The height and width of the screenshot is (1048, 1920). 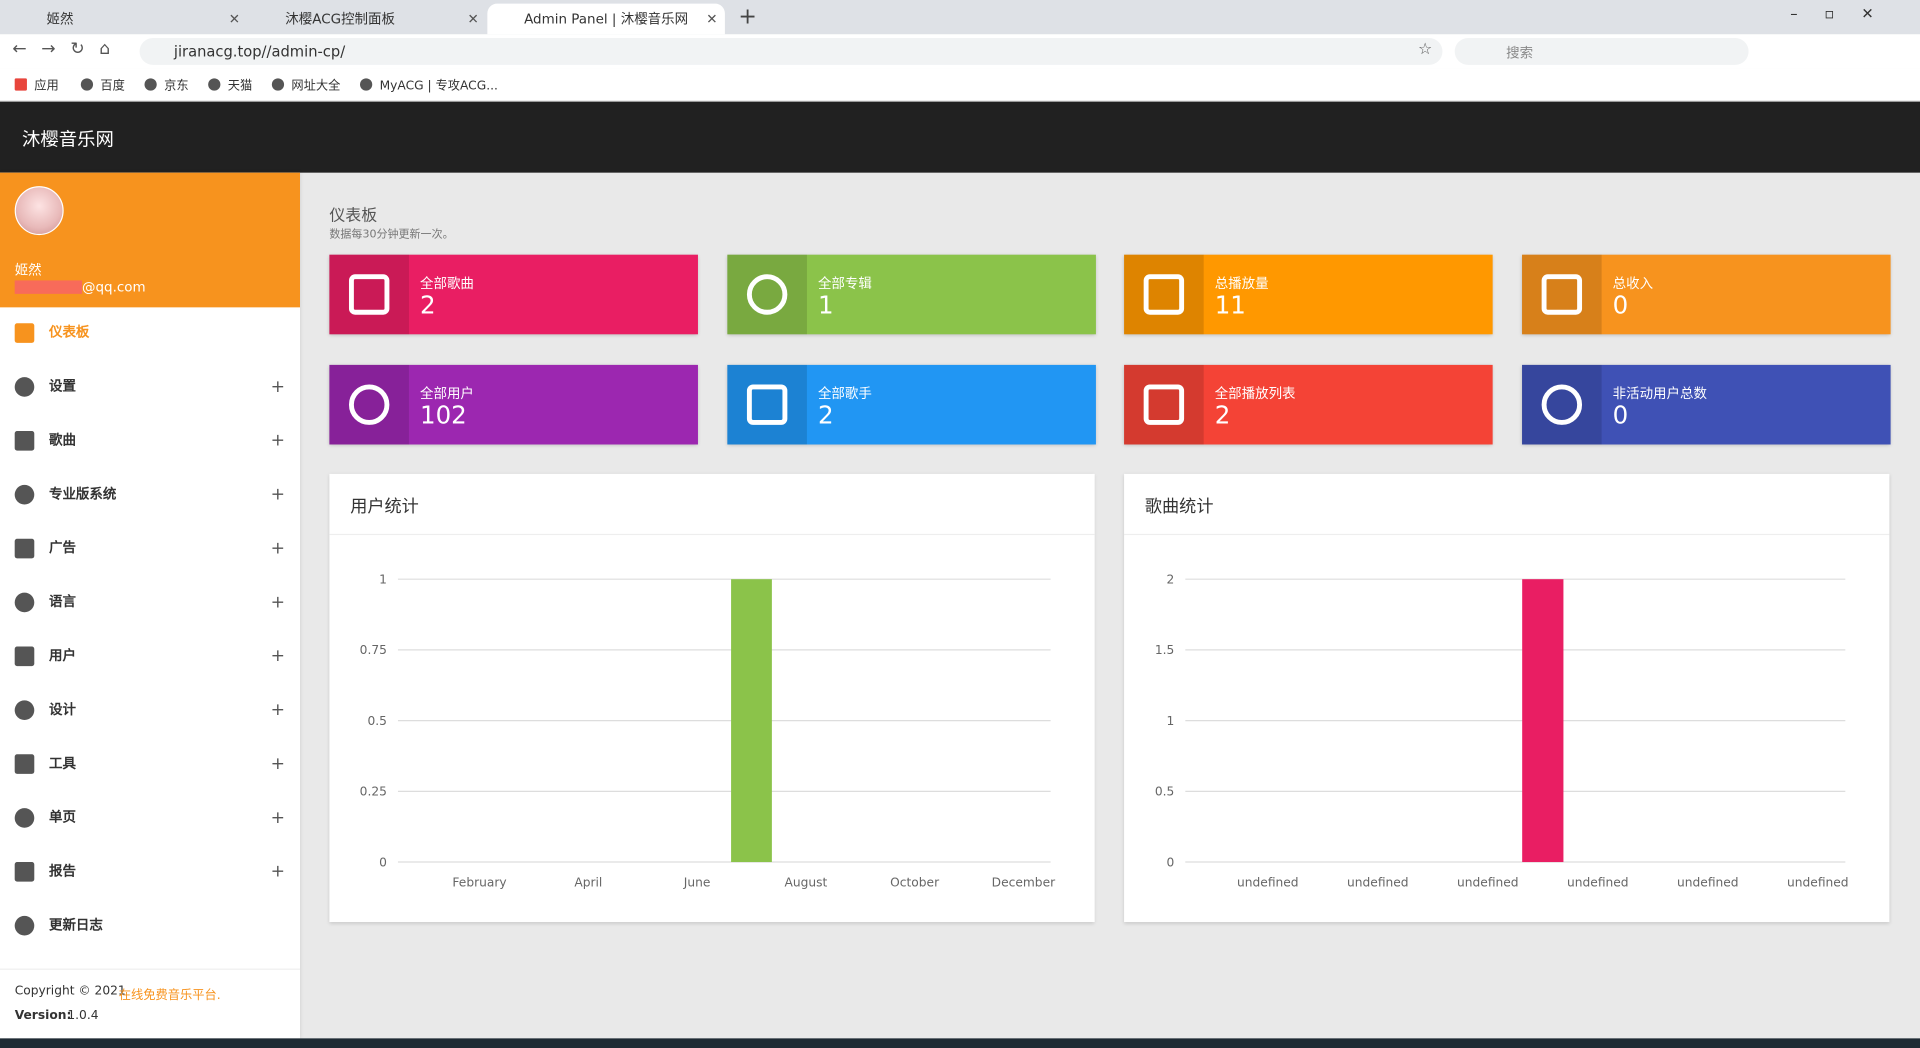 I want to click on version-label: Version:, so click(x=43, y=1015).